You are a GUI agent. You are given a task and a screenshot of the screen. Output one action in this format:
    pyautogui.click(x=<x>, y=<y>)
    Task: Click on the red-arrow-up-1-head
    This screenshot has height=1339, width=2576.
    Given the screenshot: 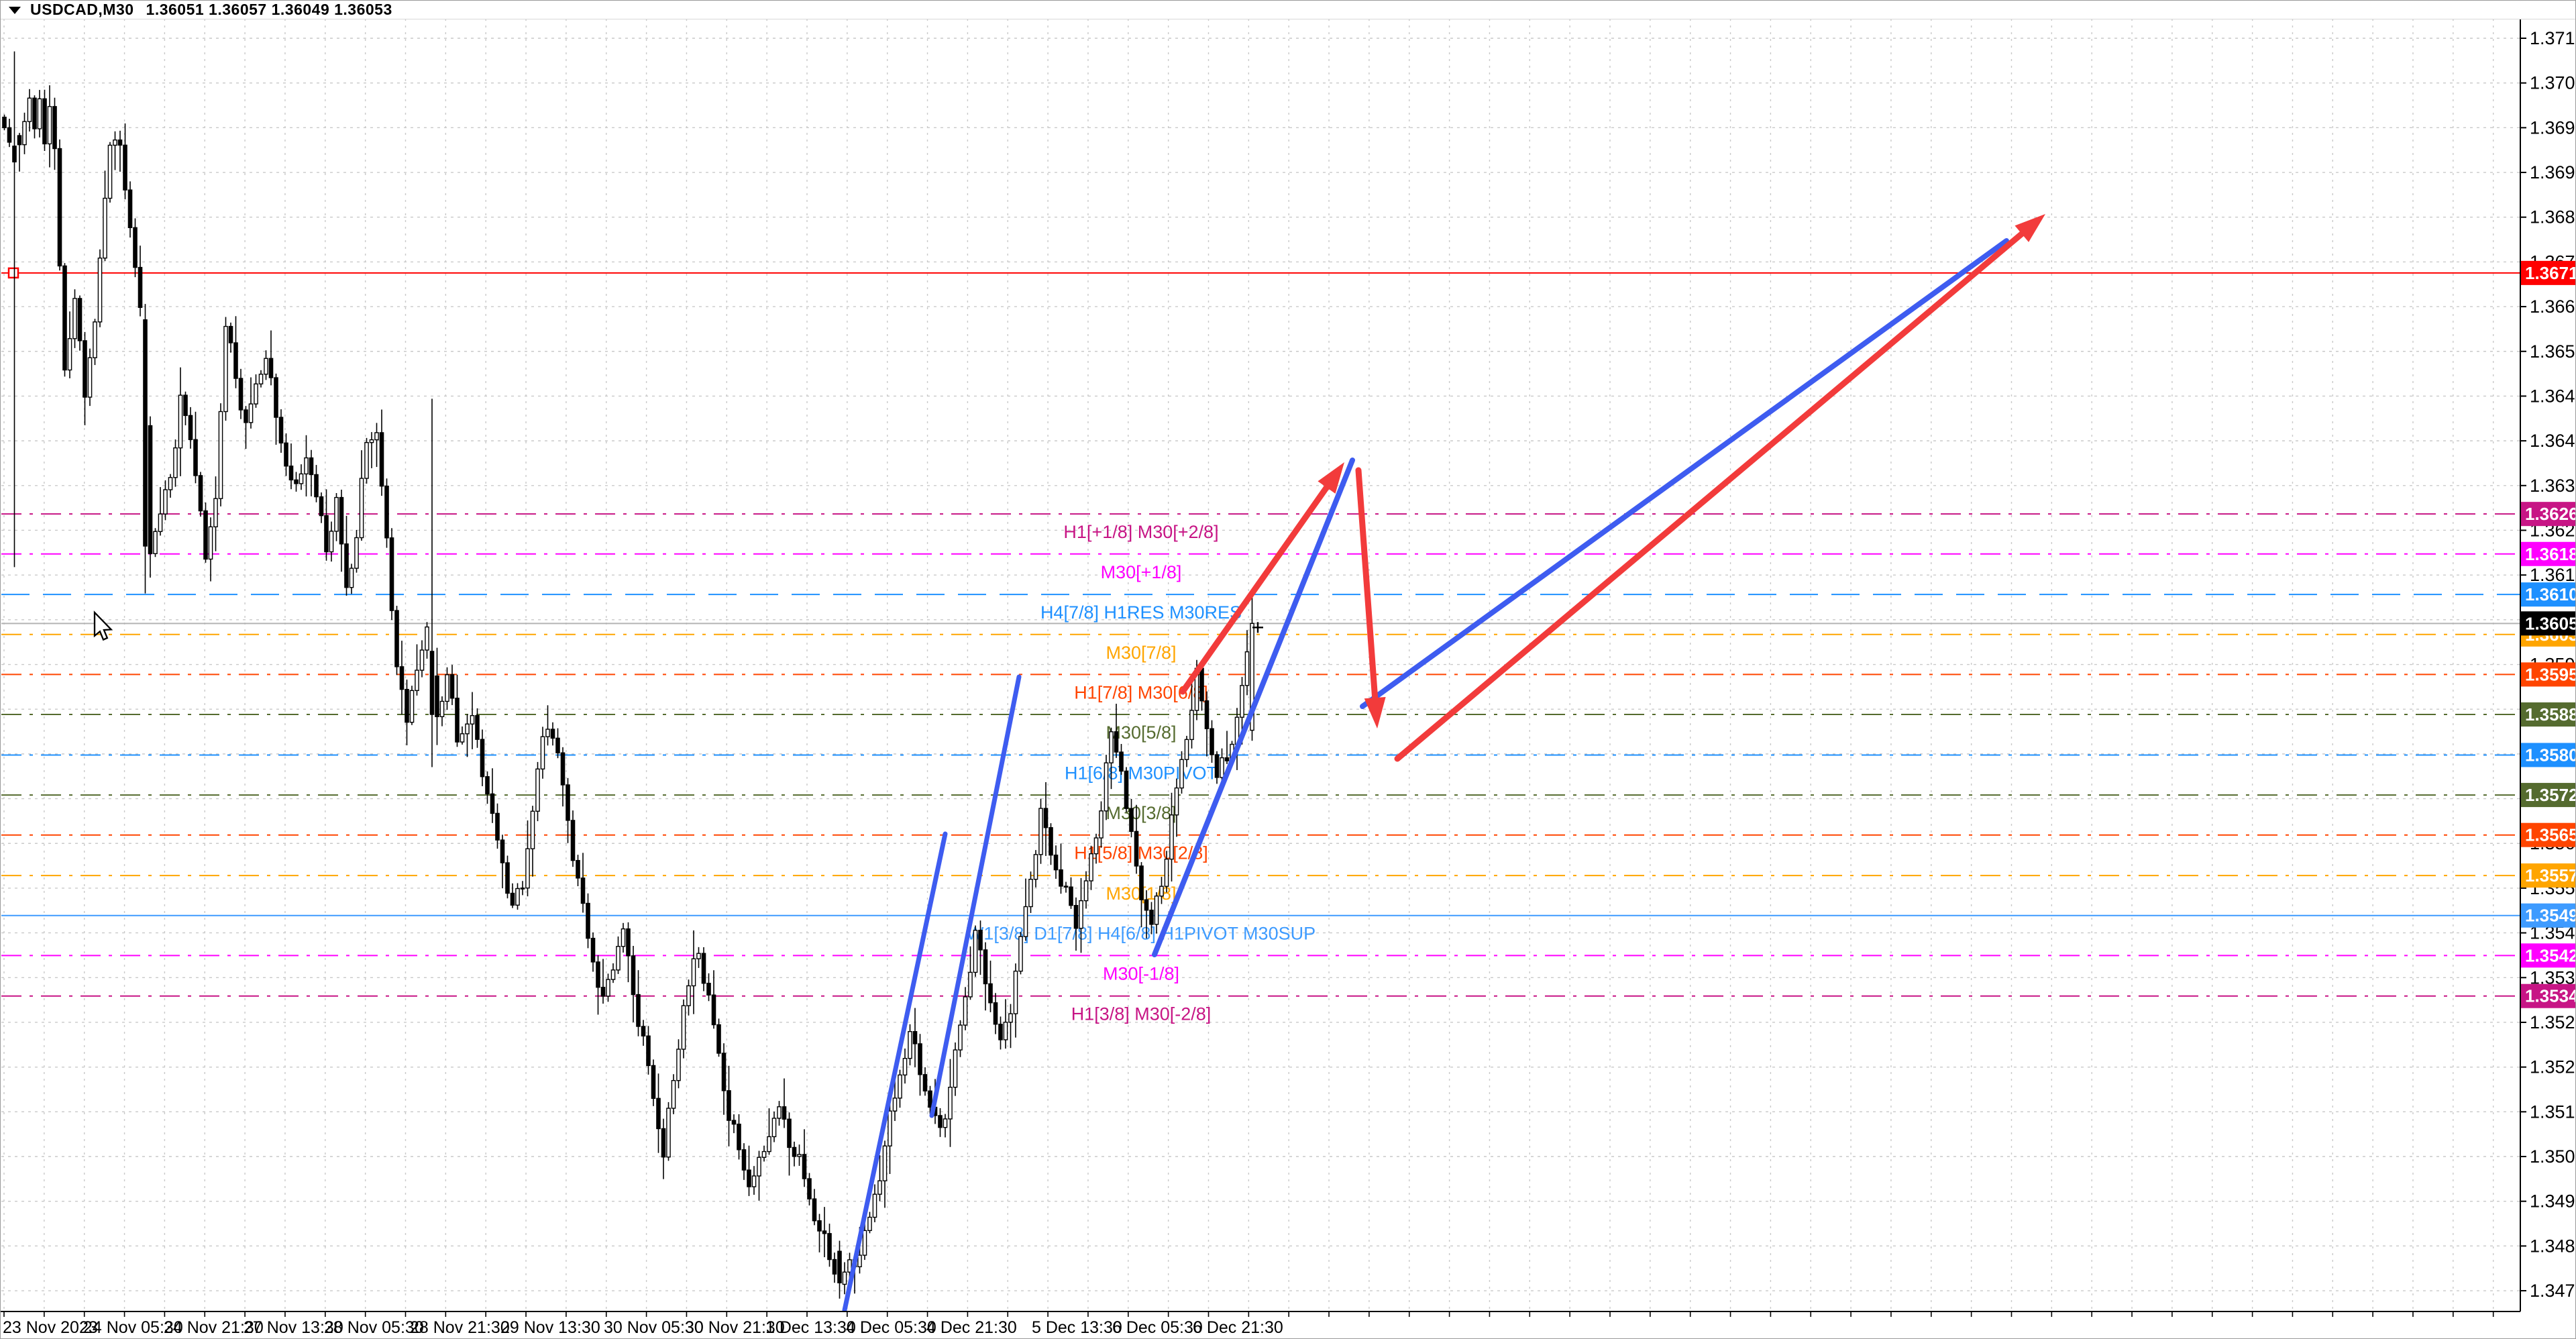 What is the action you would take?
    pyautogui.click(x=1331, y=478)
    